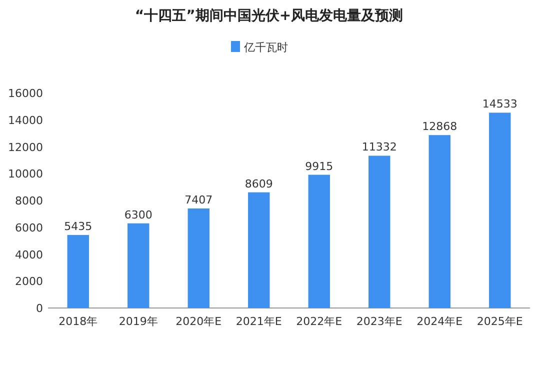 The height and width of the screenshot is (367, 538). I want to click on x-tick-label: 2024年E, so click(439, 321).